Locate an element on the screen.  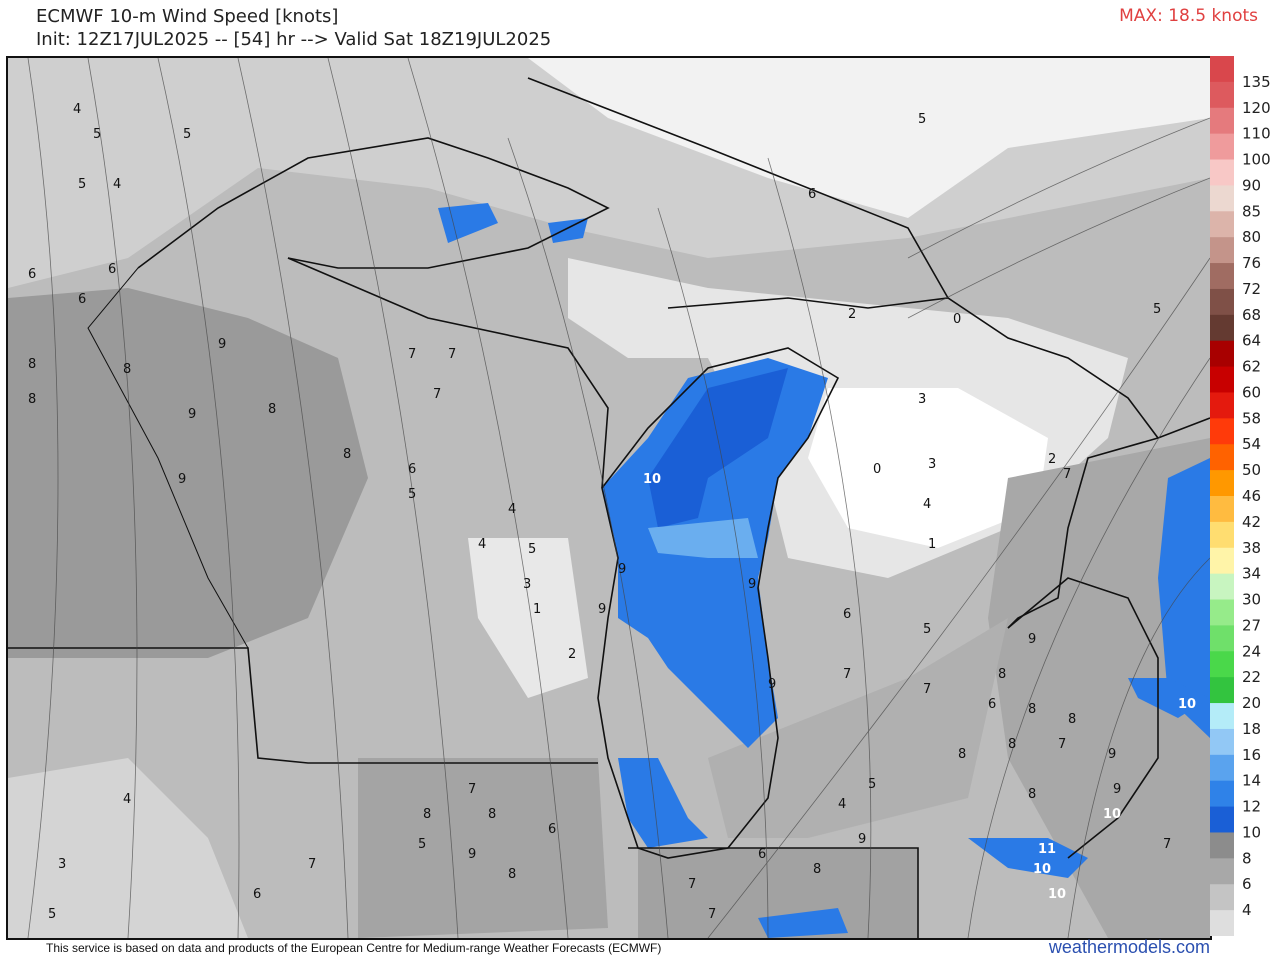
colorbar-tick-label: 8 is located at coordinates (1247, 858).